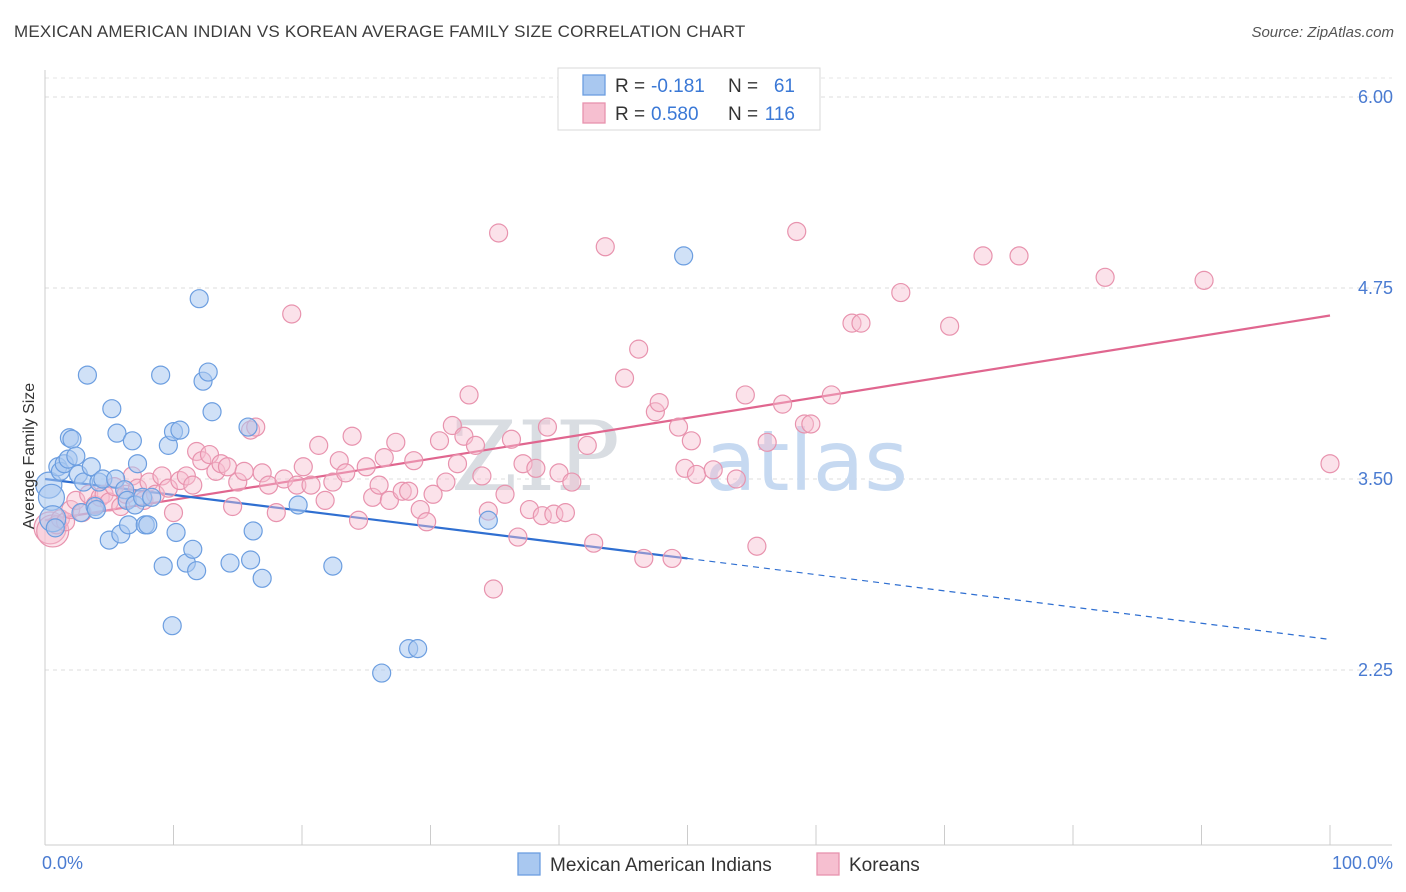  I want to click on x-tick-label-0: 0.0%, so click(62, 863).